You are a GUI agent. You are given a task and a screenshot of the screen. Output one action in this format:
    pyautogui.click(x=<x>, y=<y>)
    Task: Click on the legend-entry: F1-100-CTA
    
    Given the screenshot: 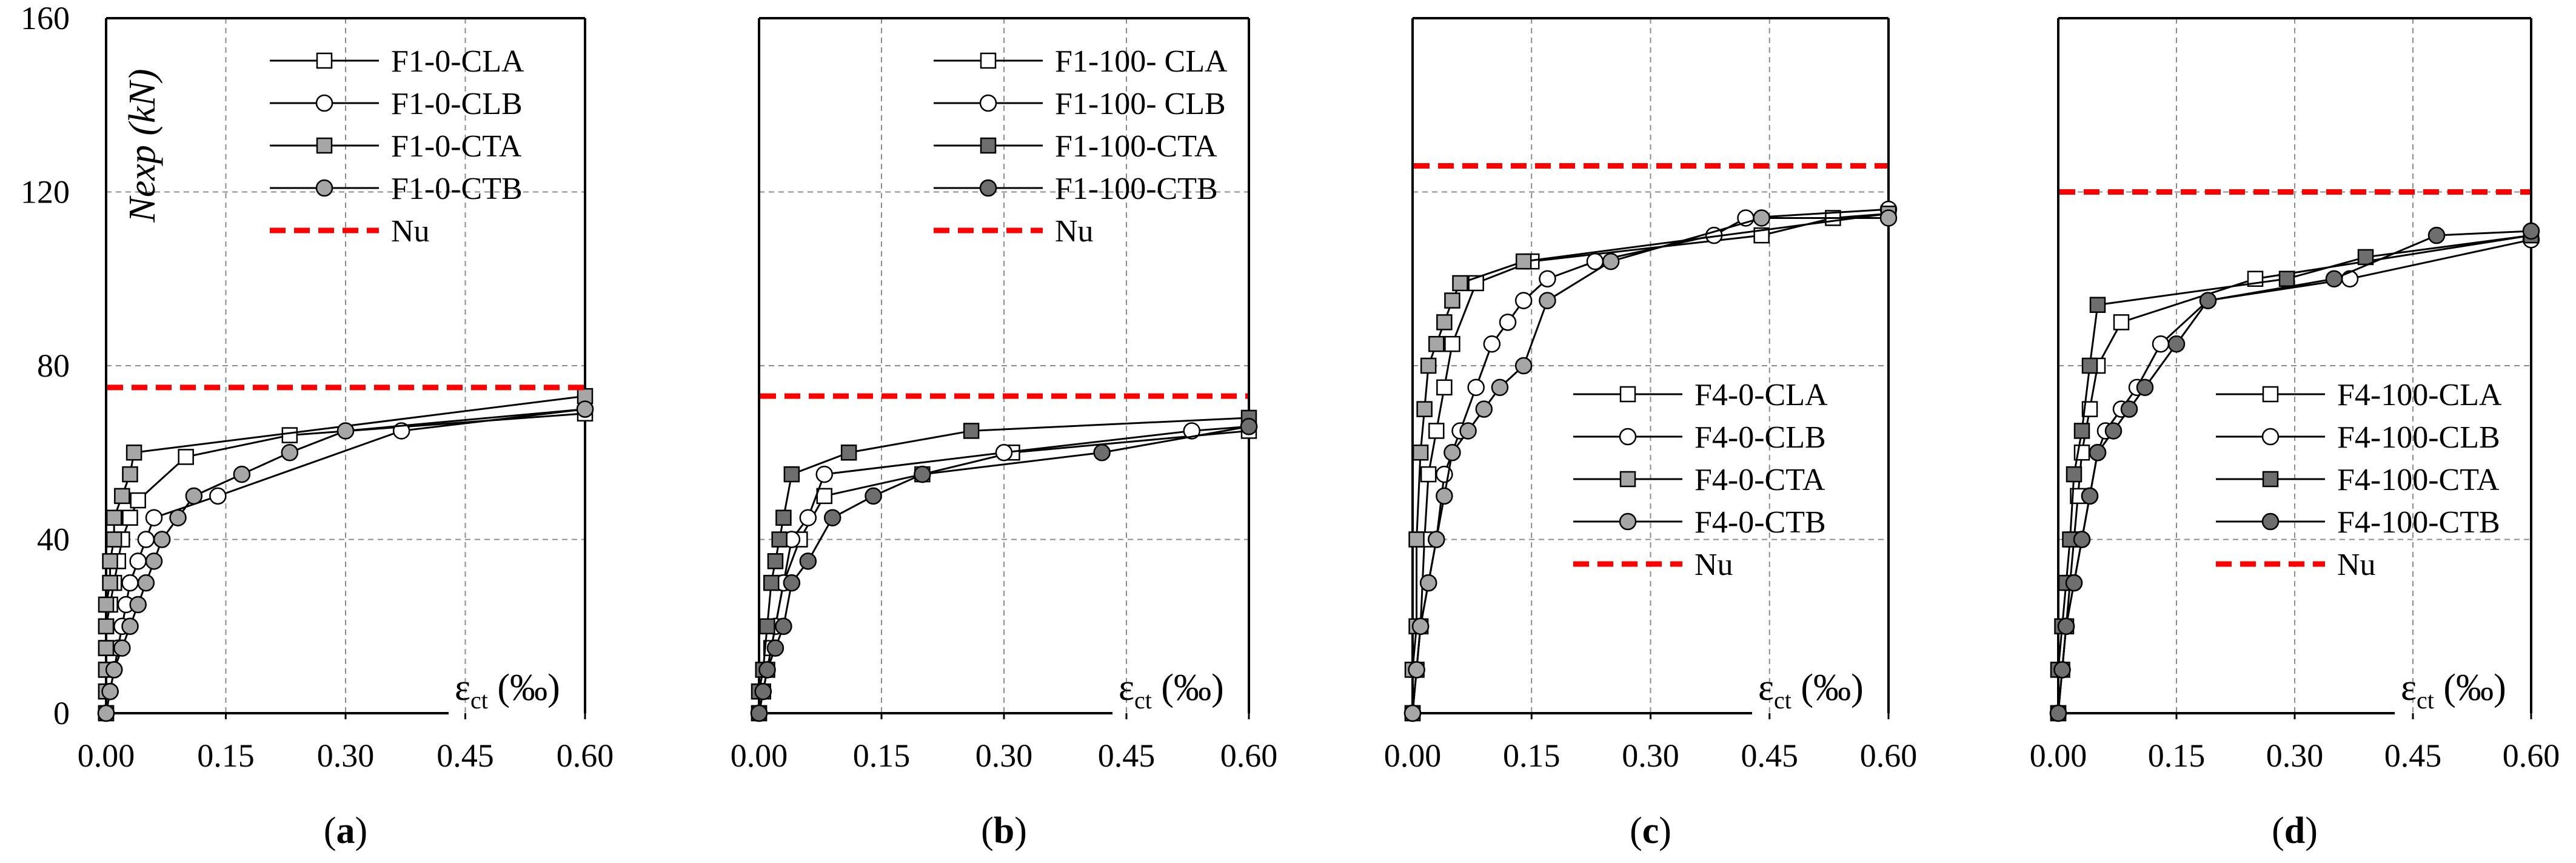 What is the action you would take?
    pyautogui.click(x=1136, y=146)
    